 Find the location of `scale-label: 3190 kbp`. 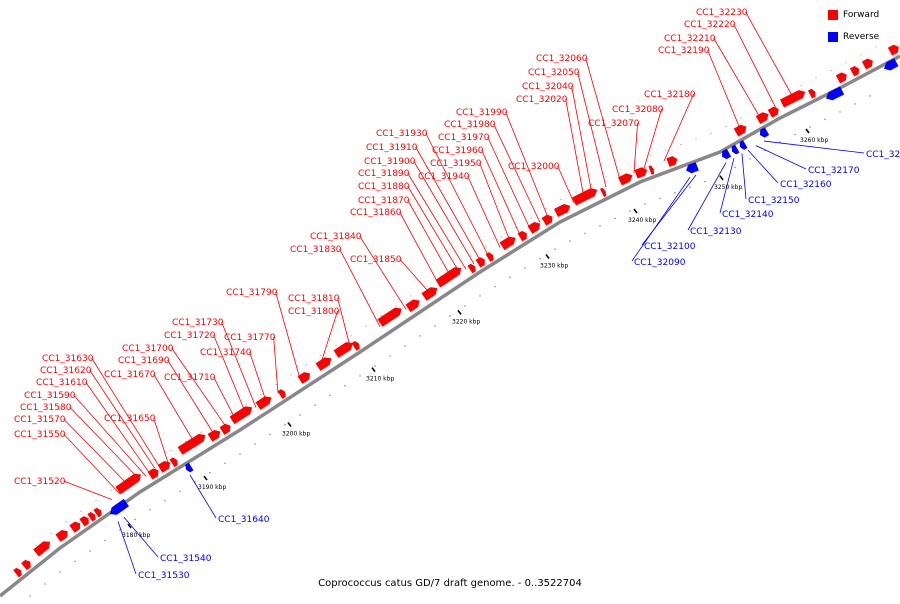

scale-label: 3190 kbp is located at coordinates (212, 487).